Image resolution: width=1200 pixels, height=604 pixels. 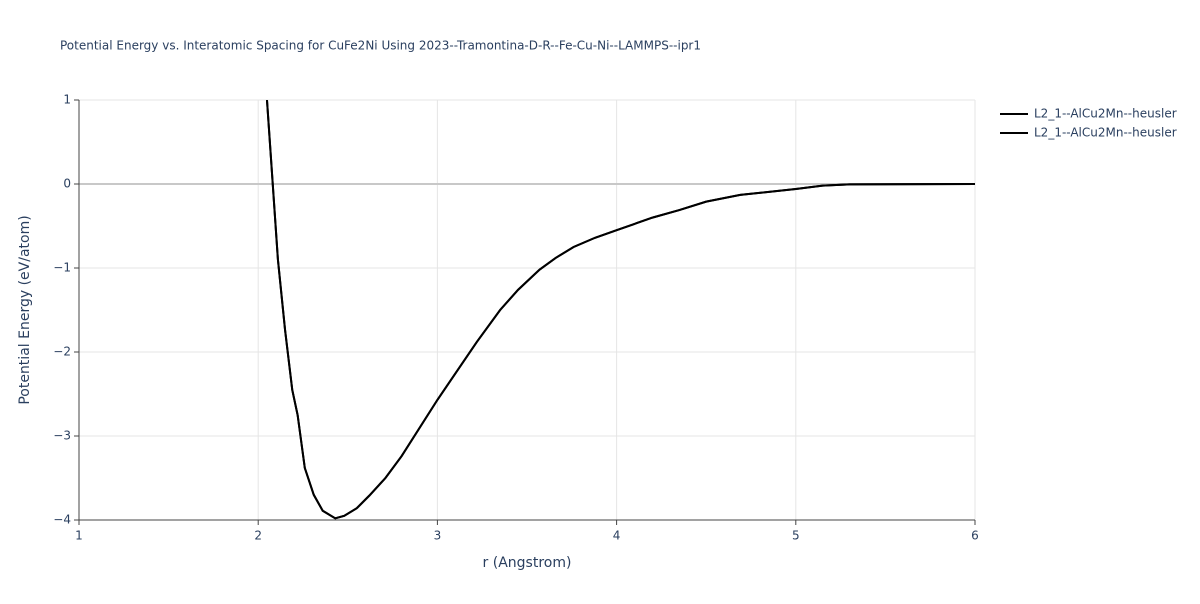 I want to click on x-axis-title: r (Angstrom), so click(x=527, y=563).